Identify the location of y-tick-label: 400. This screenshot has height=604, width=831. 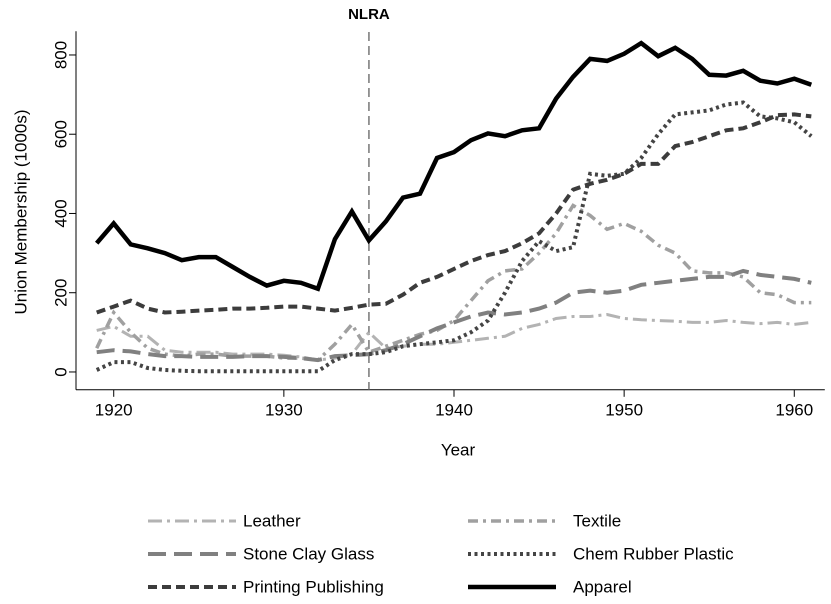
(60, 213).